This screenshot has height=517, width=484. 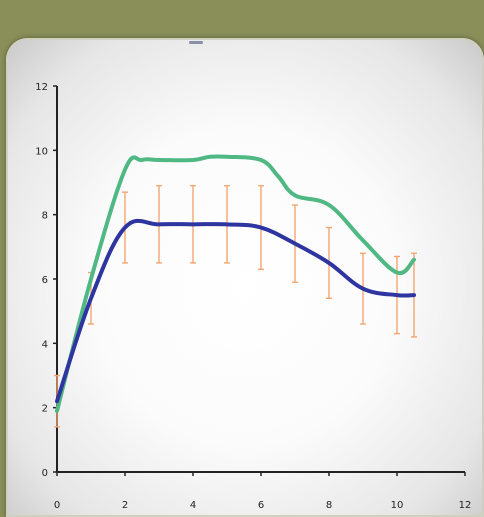 I want to click on x-tick-label: 8, so click(x=329, y=505).